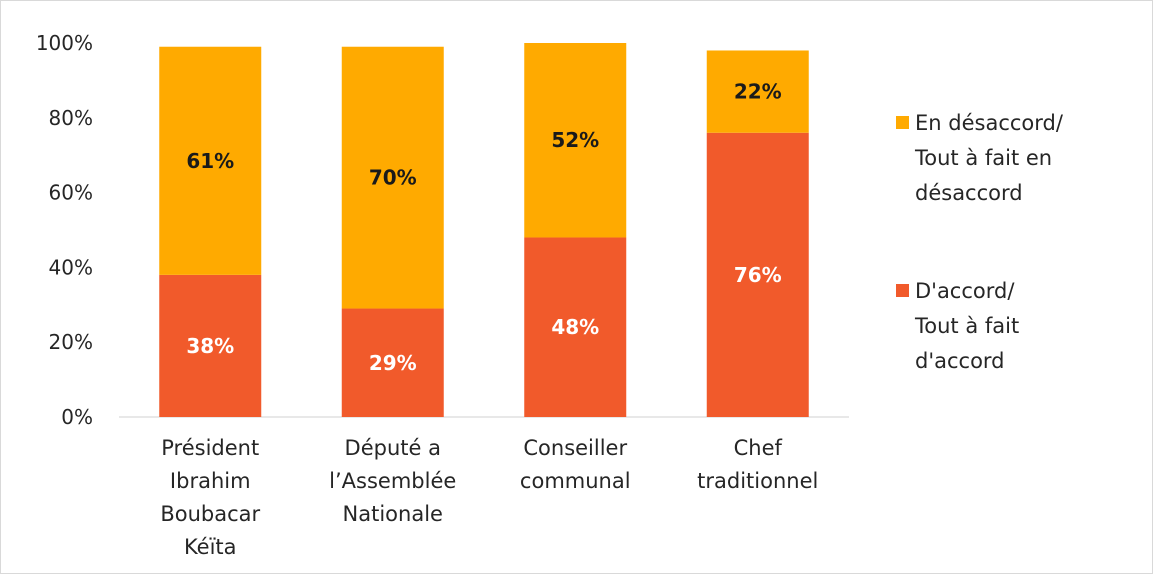 The image size is (1153, 575). I want to click on data-label: 48%, so click(575, 327).